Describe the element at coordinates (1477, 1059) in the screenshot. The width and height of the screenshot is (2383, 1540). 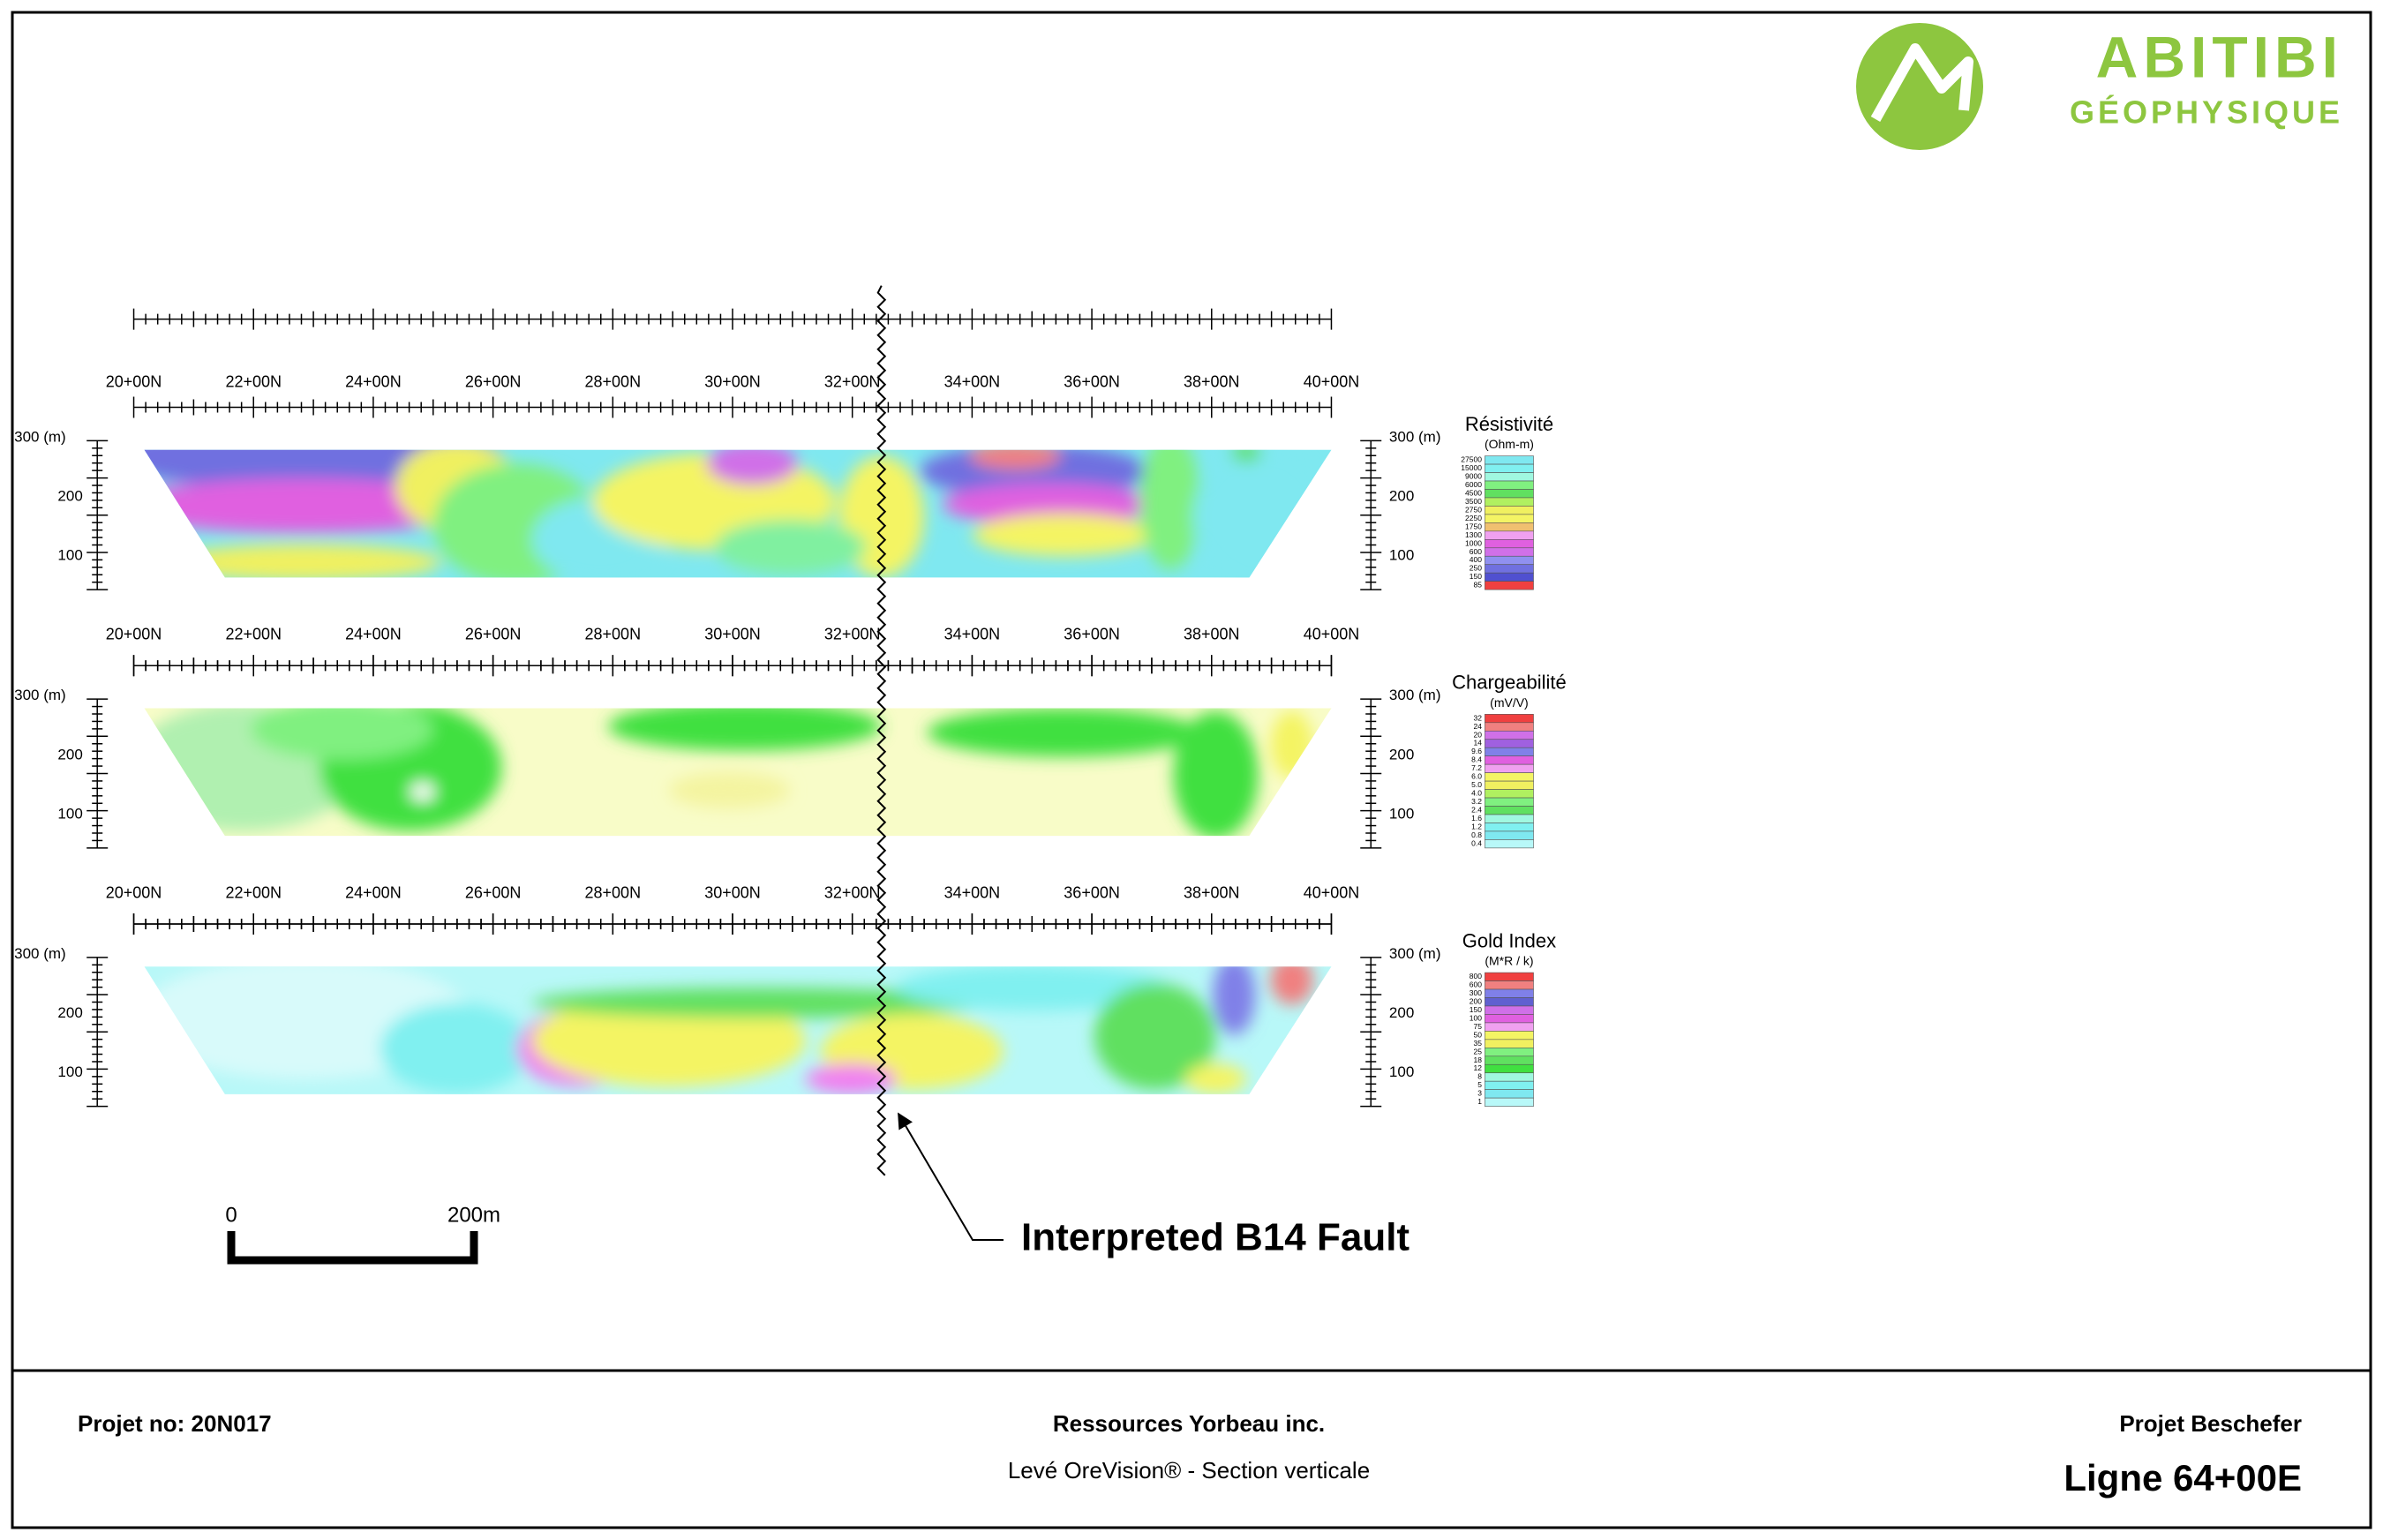
I see `legend-label: 18` at that location.